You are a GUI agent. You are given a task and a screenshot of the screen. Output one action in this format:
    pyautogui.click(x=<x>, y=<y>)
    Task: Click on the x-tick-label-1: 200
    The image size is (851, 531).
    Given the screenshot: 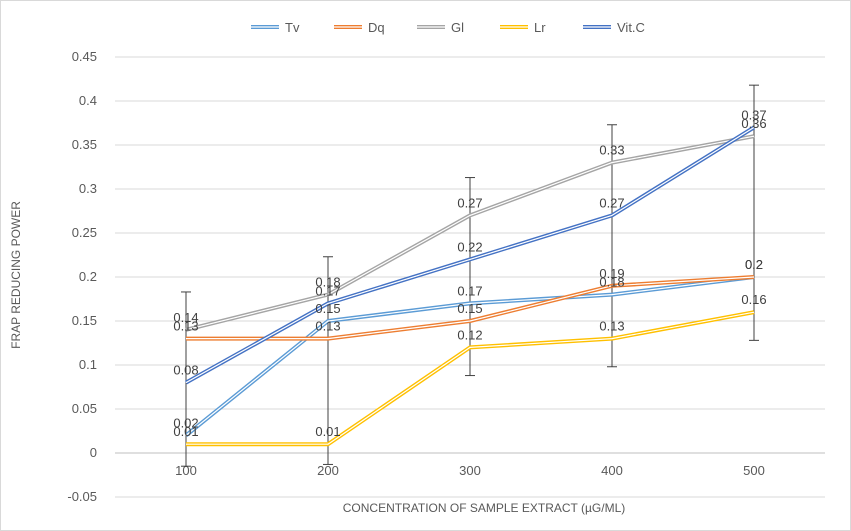 What is the action you would take?
    pyautogui.click(x=328, y=470)
    